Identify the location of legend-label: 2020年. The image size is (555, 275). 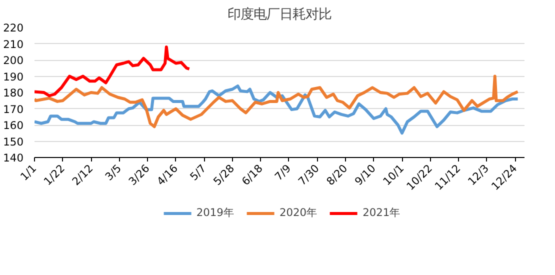
(298, 213).